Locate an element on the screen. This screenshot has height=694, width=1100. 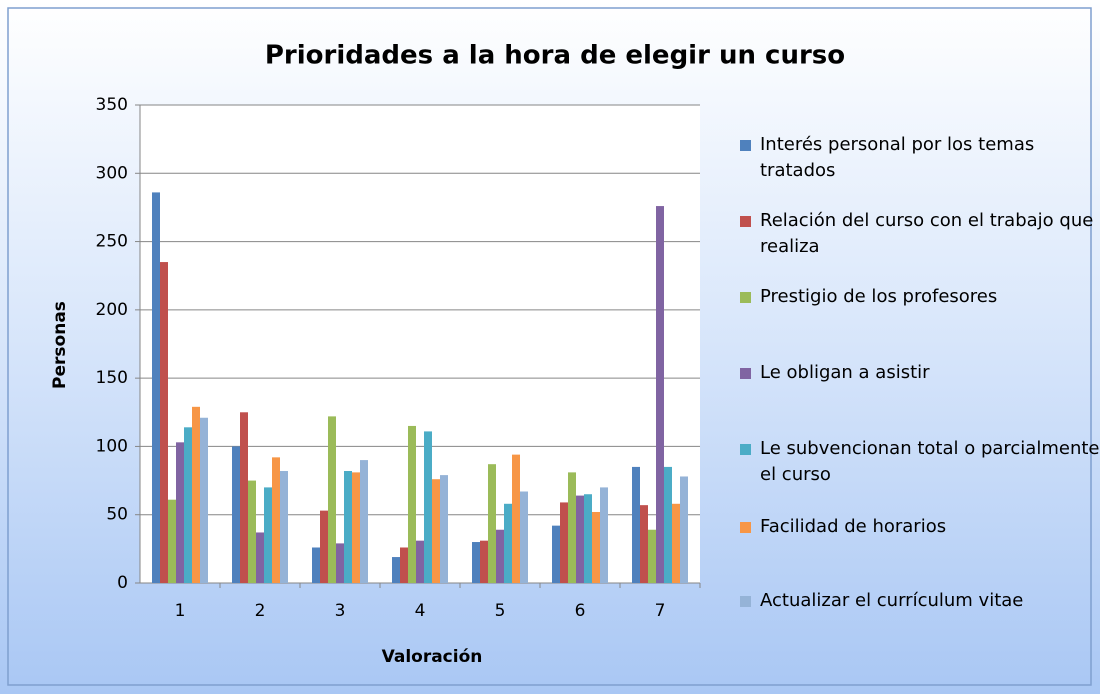
legend-entry: Le obligan a asistir is located at coordinates (920, 373).